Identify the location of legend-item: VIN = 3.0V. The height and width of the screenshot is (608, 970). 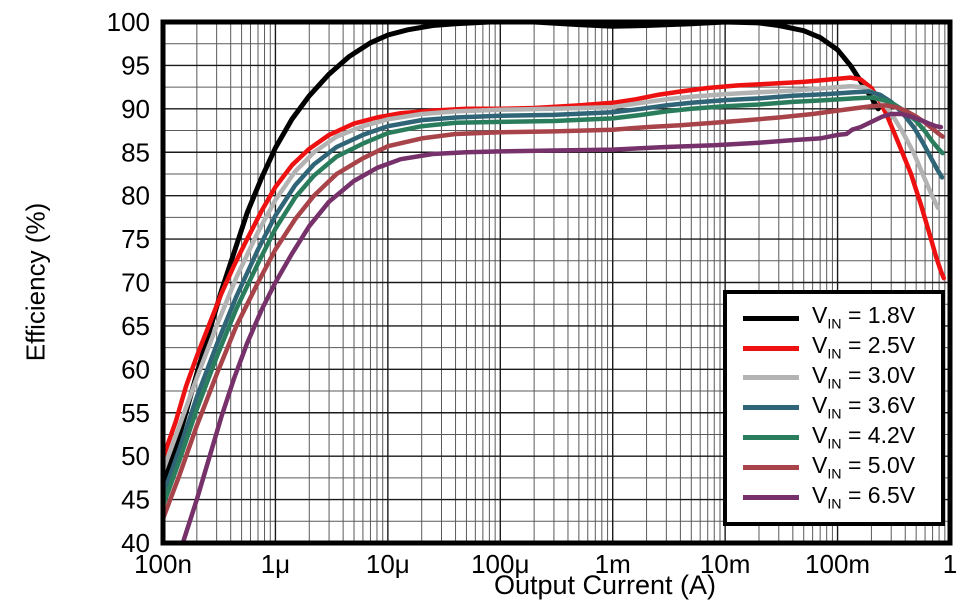
(840, 378).